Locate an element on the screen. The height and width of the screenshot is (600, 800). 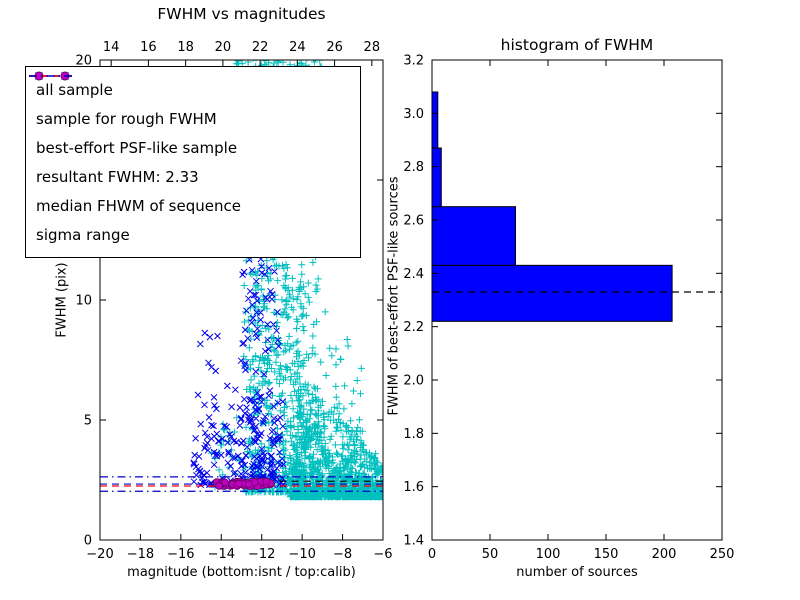
tick-label: 28 is located at coordinates (372, 47).